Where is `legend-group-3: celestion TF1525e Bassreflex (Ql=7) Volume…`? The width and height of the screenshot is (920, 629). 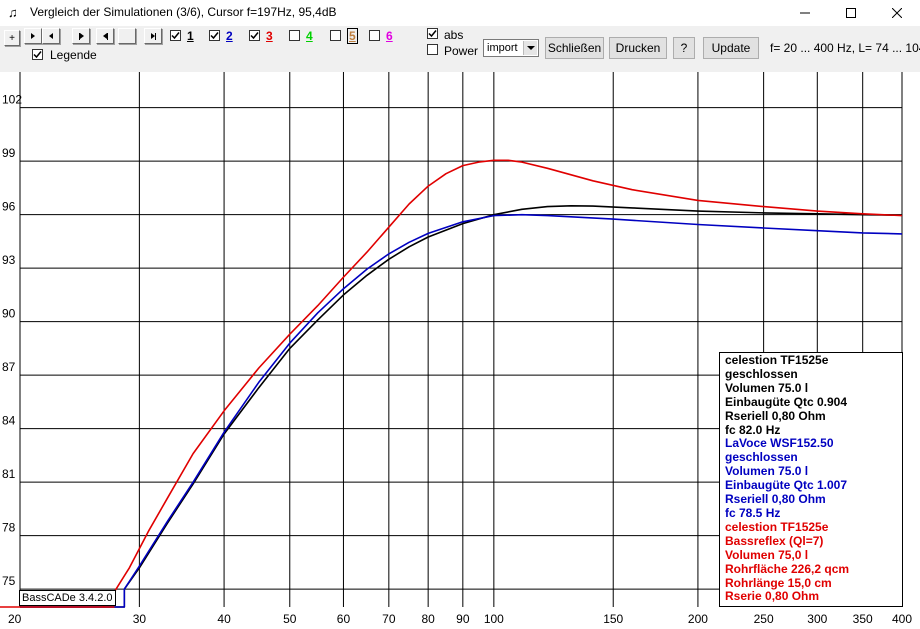 legend-group-3: celestion TF1525e Bassreflex (Ql=7) Volume… is located at coordinates (811, 561).